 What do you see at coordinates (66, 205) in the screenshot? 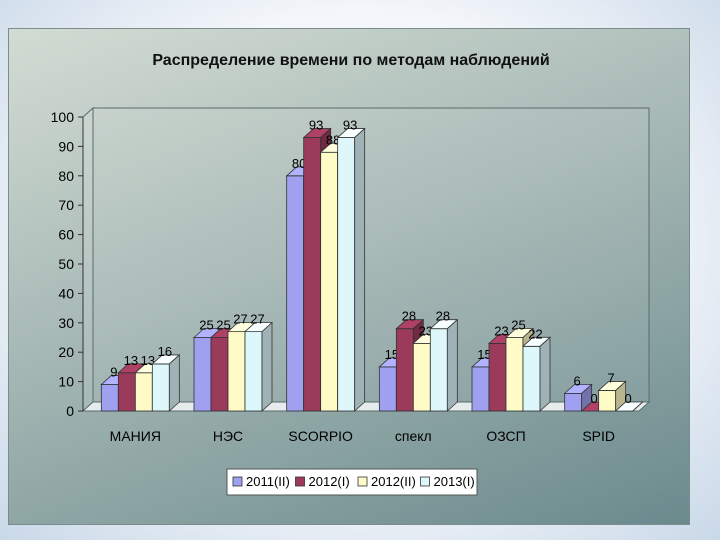
I see `y-tick-label: 70` at bounding box center [66, 205].